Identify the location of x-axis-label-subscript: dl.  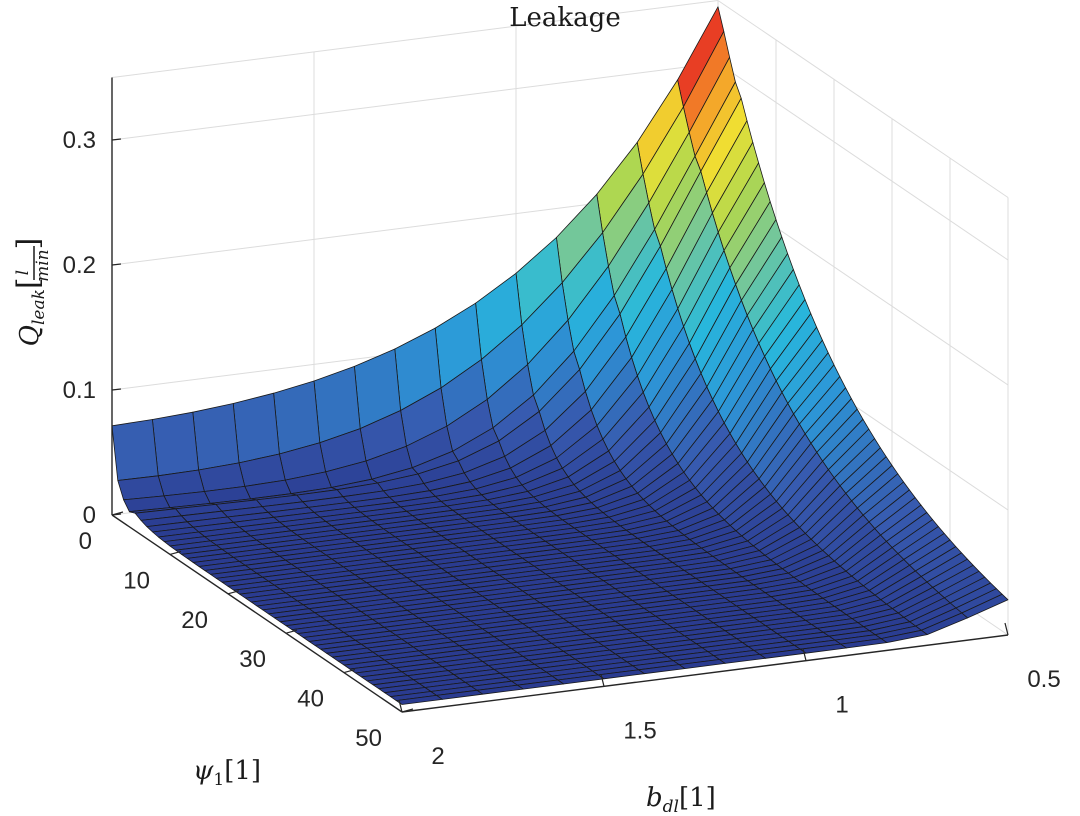
(671, 806).